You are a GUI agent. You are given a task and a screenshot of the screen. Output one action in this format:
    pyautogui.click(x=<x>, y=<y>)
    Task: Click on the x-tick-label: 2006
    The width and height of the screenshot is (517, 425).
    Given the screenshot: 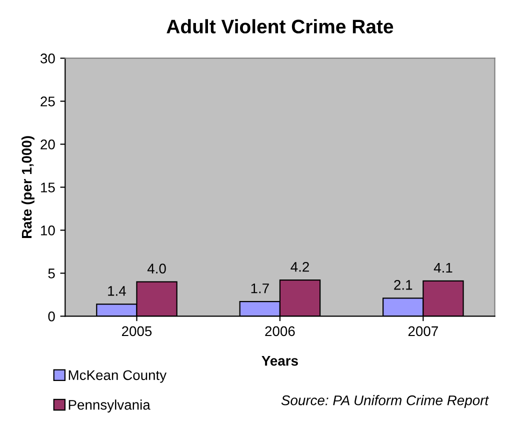 What is the action you would take?
    pyautogui.click(x=280, y=331)
    